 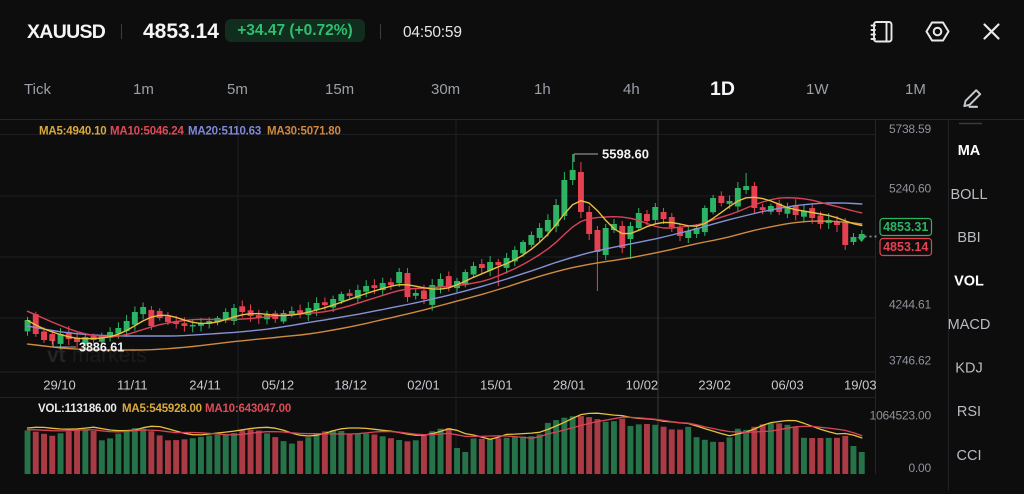 What do you see at coordinates (919, 468) in the screenshot?
I see `svg-text: 0.00` at bounding box center [919, 468].